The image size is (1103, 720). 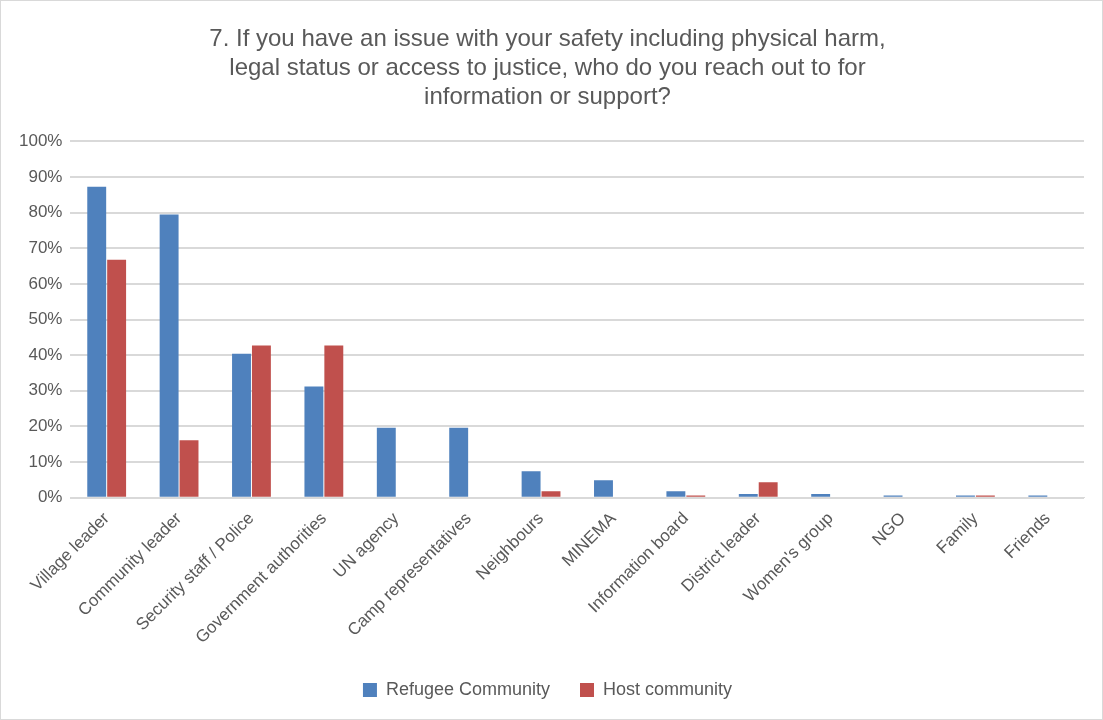 What do you see at coordinates (50, 497) in the screenshot?
I see `y-tick-label: 0%` at bounding box center [50, 497].